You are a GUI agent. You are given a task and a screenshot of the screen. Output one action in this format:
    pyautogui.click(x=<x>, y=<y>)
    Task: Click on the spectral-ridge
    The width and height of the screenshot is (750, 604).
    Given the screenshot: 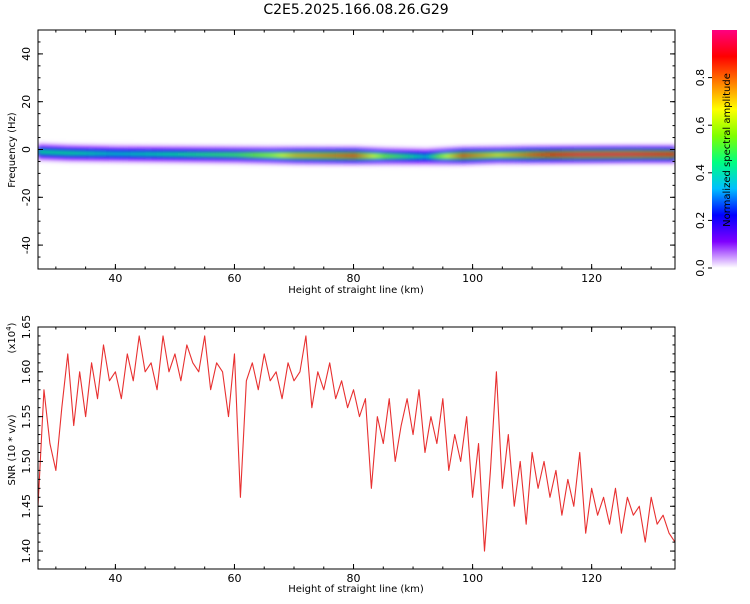 What is the action you would take?
    pyautogui.click(x=356, y=154)
    